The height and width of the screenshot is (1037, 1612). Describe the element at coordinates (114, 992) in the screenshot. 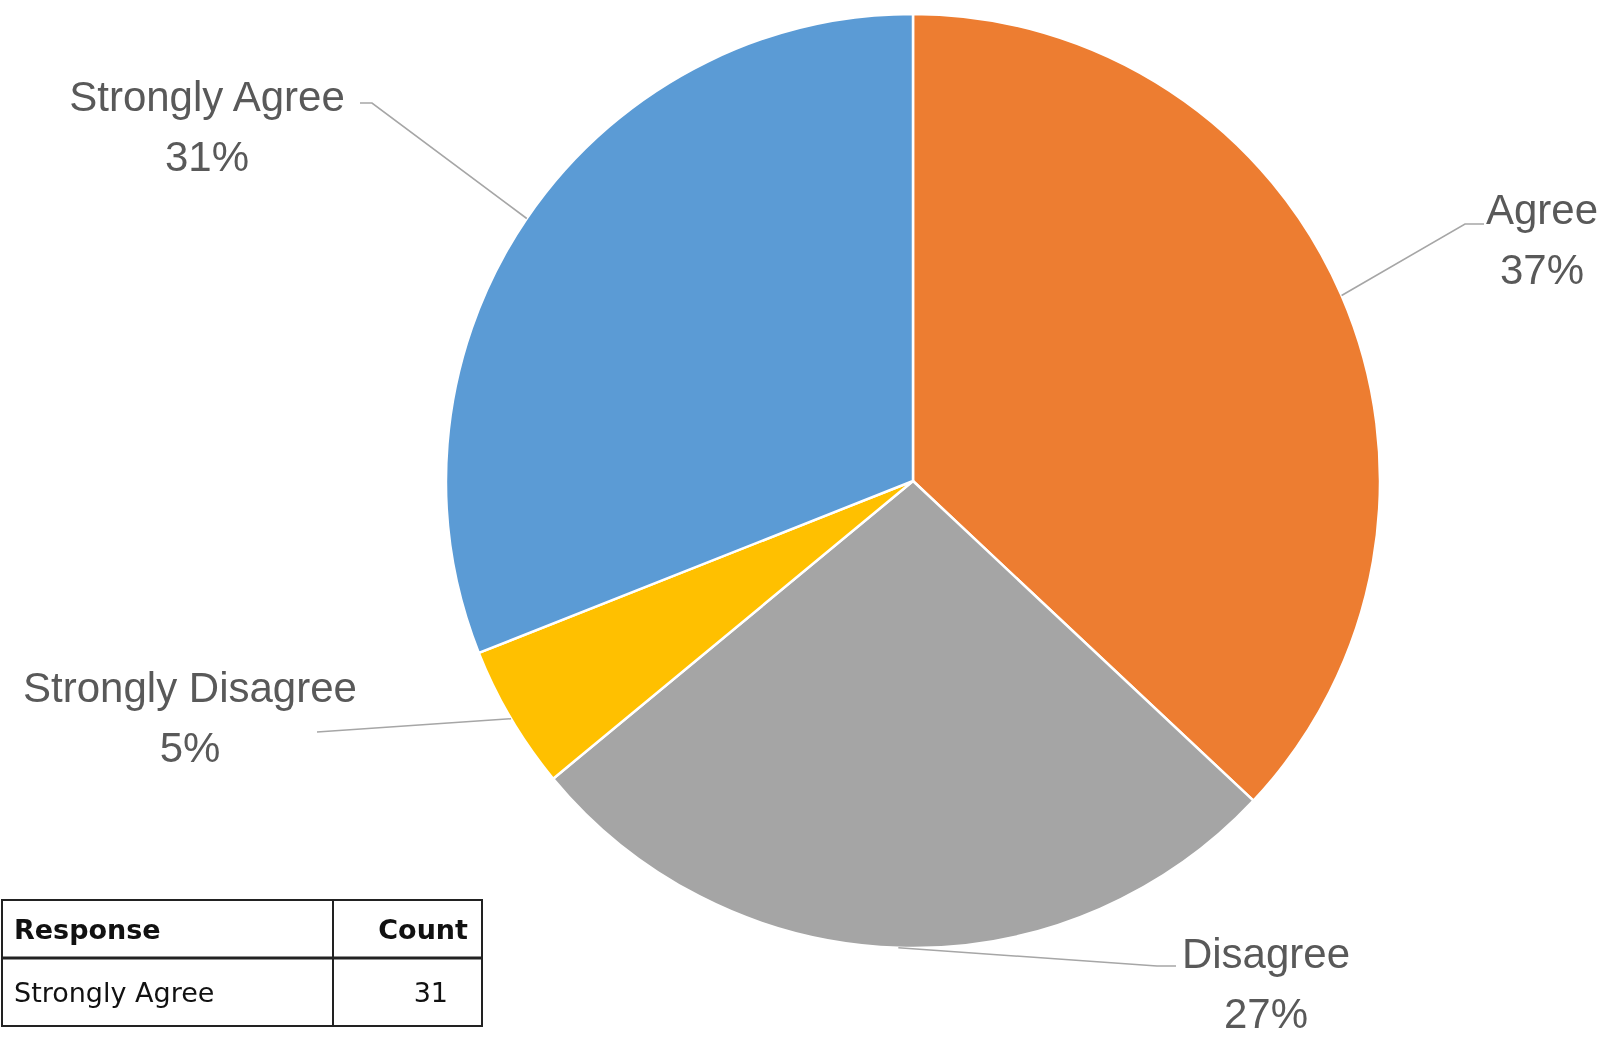

I see `category-label: Strongly Agree` at that location.